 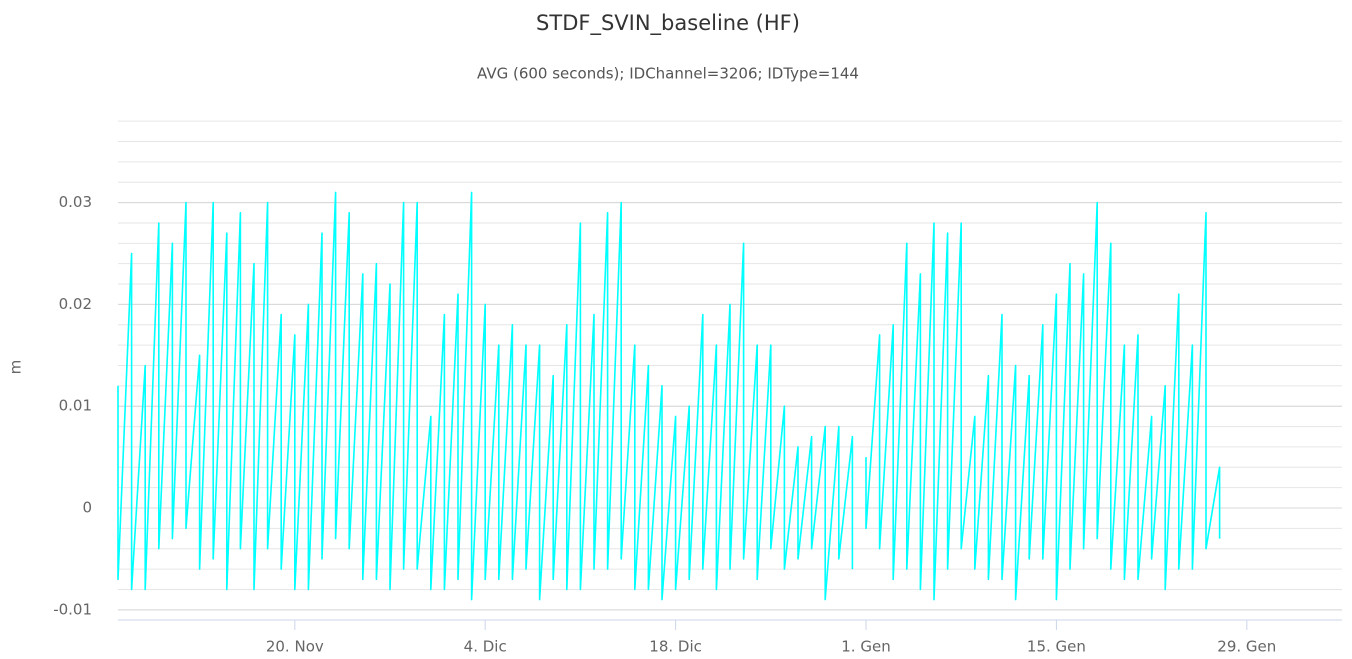 I want to click on y-tick-label: 0.03, so click(x=75, y=202).